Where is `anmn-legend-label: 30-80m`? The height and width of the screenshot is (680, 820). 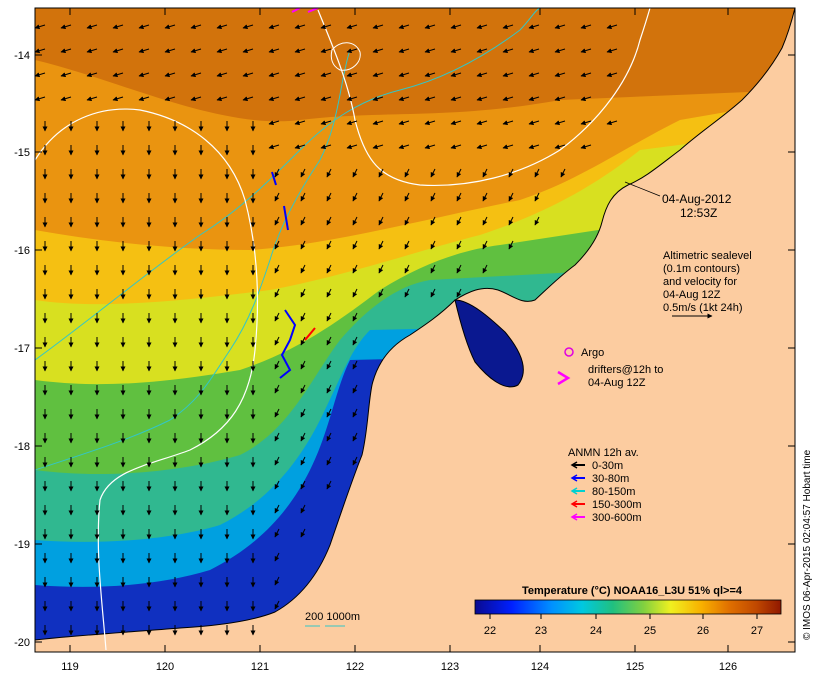 anmn-legend-label: 30-80m is located at coordinates (610, 479).